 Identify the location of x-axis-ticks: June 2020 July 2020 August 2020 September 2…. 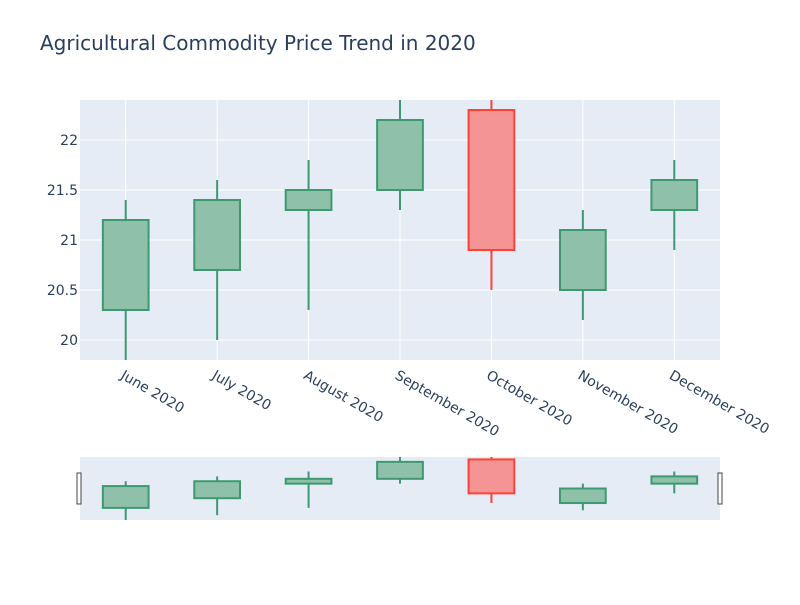
(444, 403).